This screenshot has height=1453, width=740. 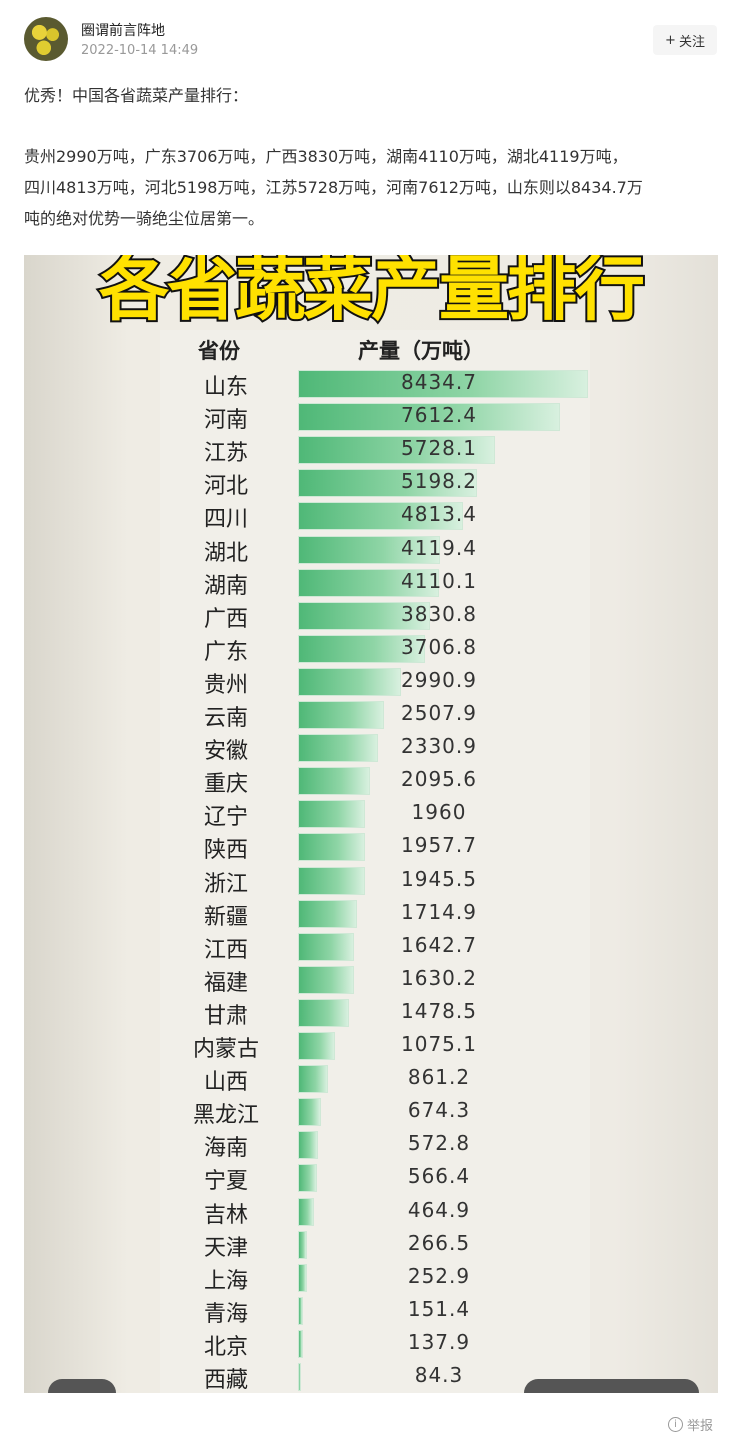 What do you see at coordinates (225, 619) in the screenshot?
I see `category-label: 广西` at bounding box center [225, 619].